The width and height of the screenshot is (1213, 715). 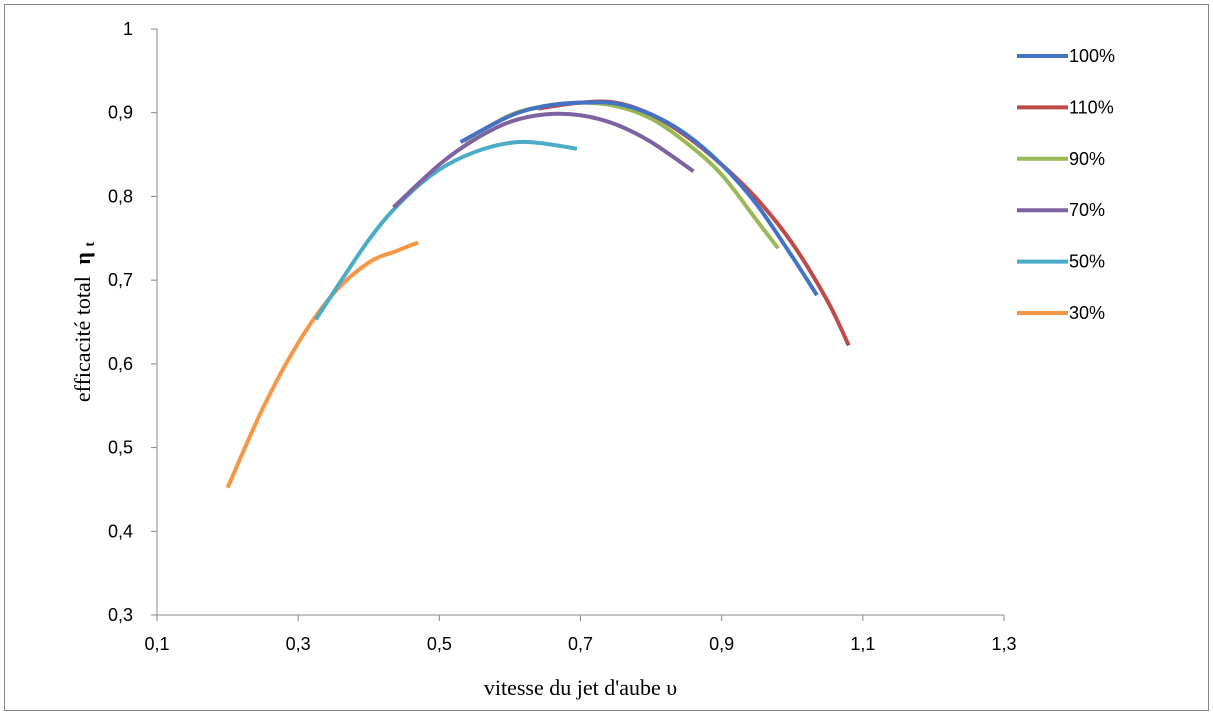 I want to click on y-tick-label: 0,5, so click(x=120, y=448).